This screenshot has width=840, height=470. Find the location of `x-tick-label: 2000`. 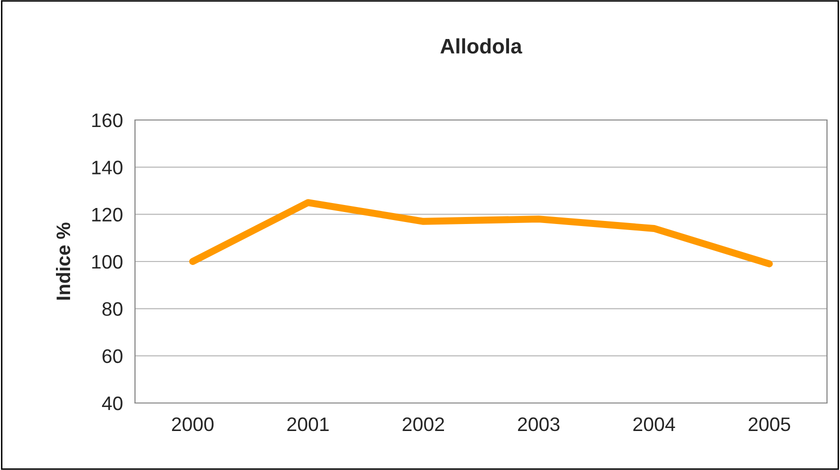

x-tick-label: 2000 is located at coordinates (193, 424).